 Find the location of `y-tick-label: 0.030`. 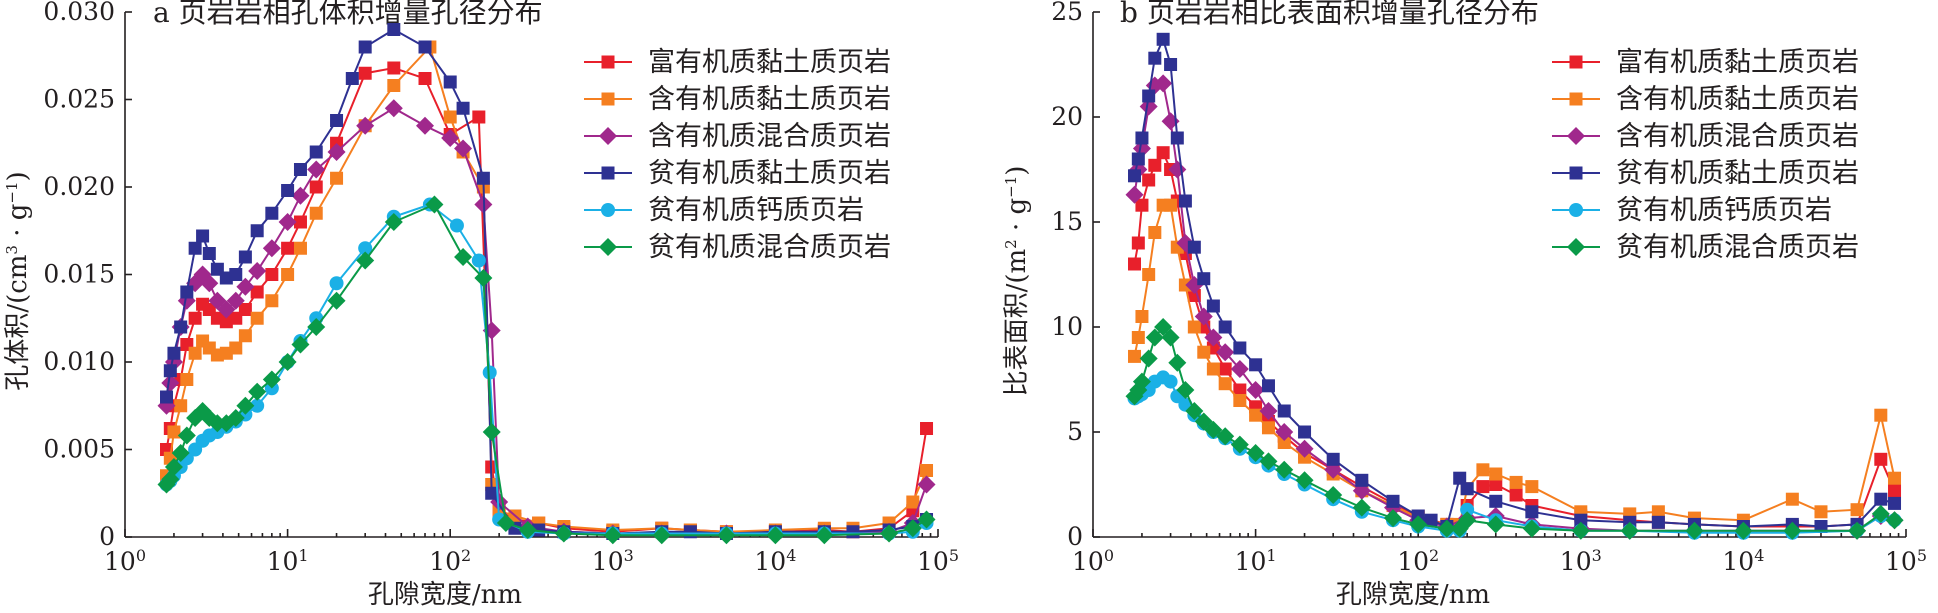

y-tick-label: 0.030 is located at coordinates (79, 13).